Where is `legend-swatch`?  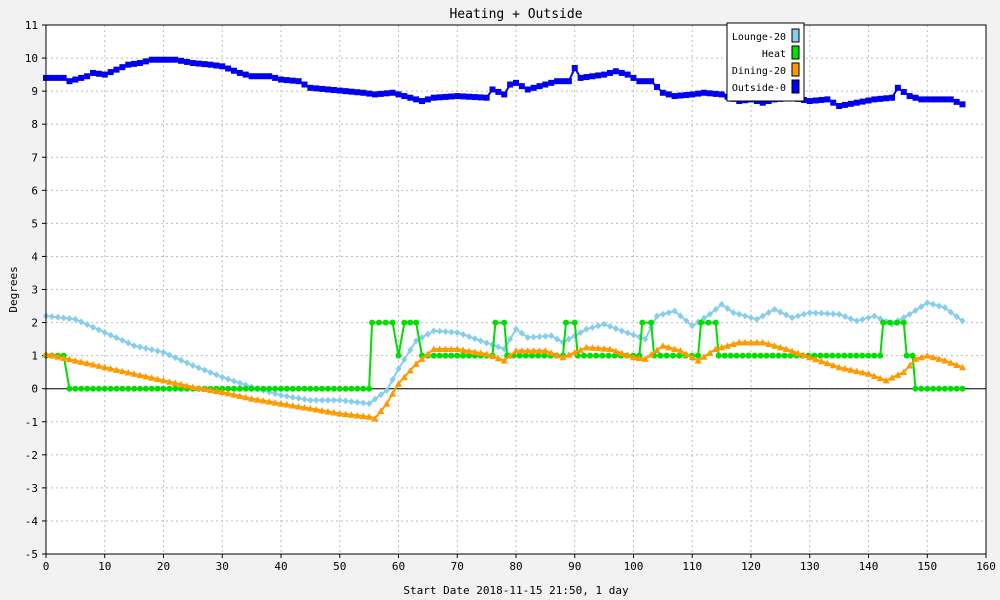
legend-swatch is located at coordinates (795, 35).